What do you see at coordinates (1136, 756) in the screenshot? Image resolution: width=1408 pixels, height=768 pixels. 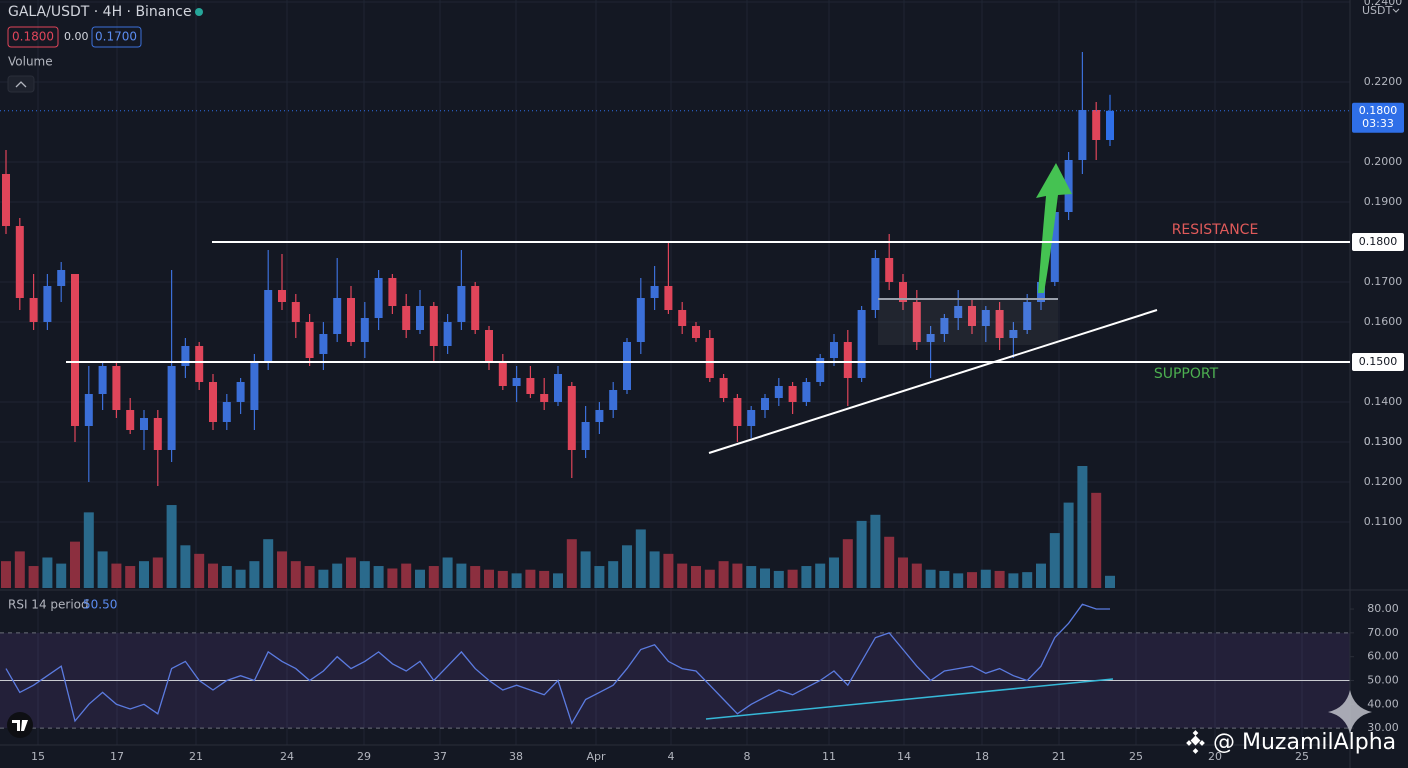 I see `x-tick-label: 25` at bounding box center [1136, 756].